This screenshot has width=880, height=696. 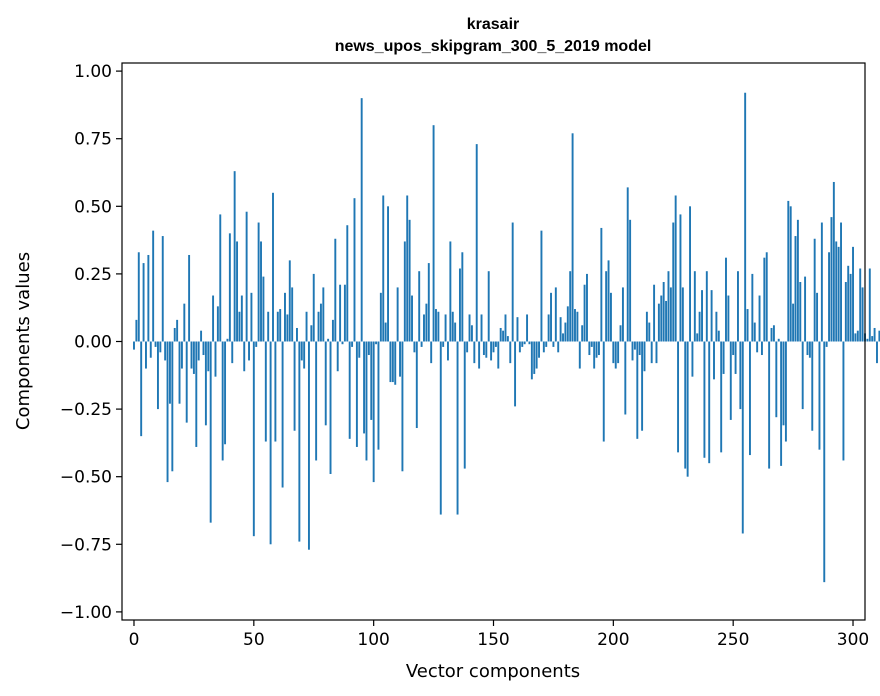 What do you see at coordinates (733, 640) in the screenshot?
I see `x-tick-label: 250` at bounding box center [733, 640].